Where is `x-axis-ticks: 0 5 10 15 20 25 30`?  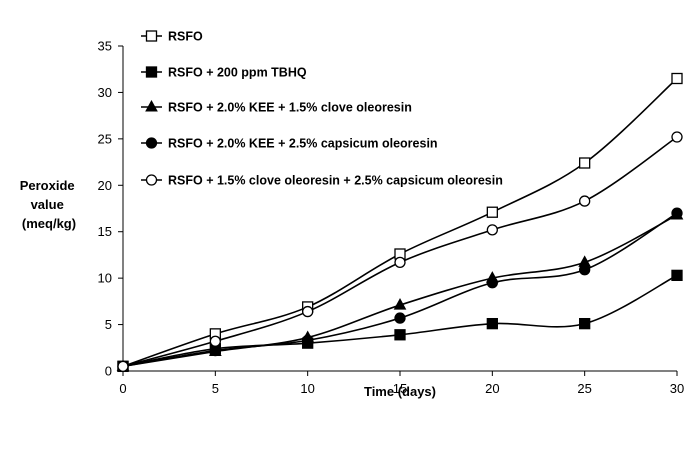
x-axis-ticks: 0 5 10 15 20 25 30 is located at coordinates (401, 383).